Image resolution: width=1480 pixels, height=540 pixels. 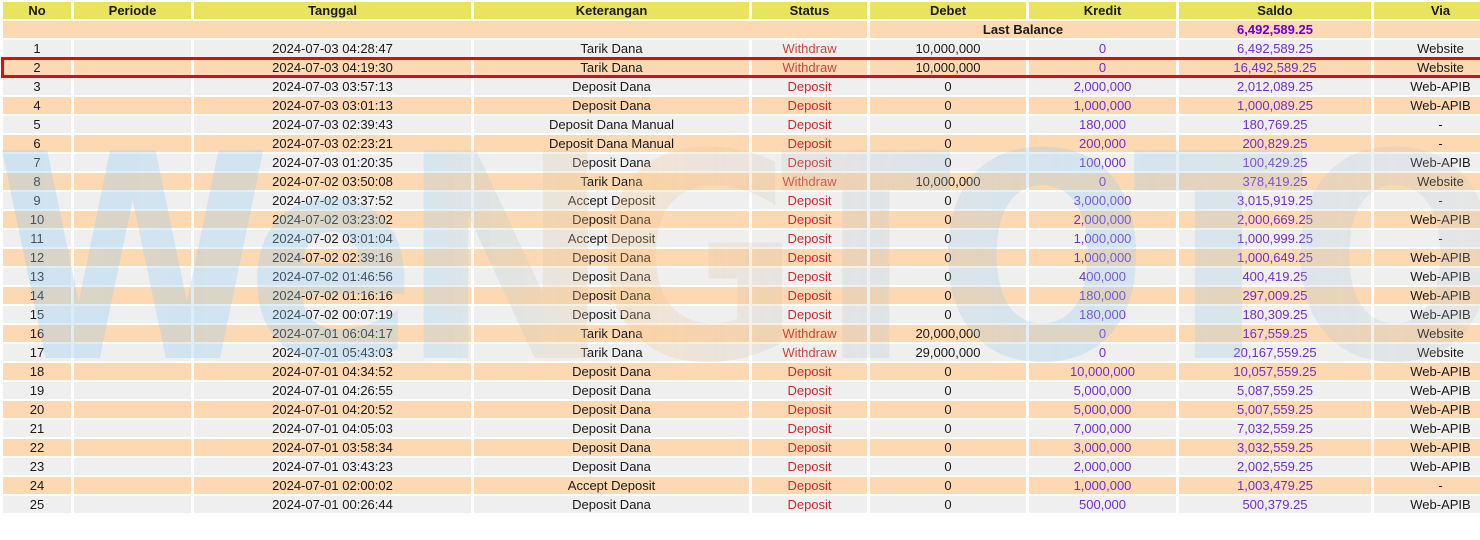 I want to click on column-header-keterangan: Keterangan, so click(x=611, y=10).